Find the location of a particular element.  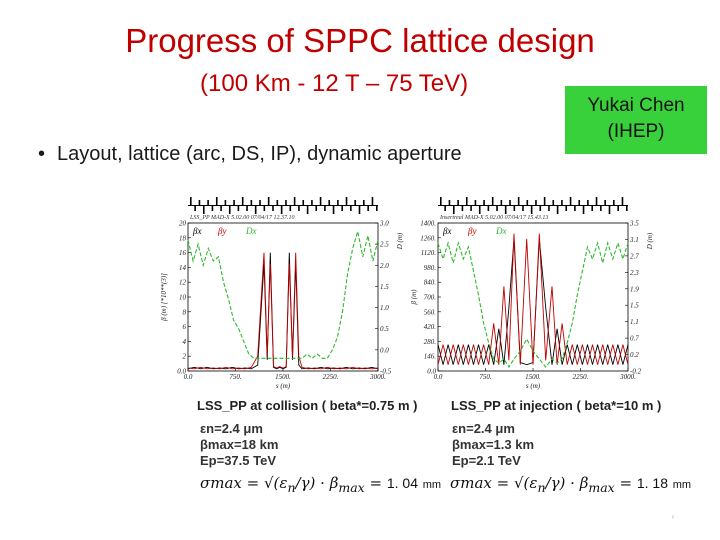

slide-subtitle: (100 Km - 12 T – 75 TeV) is located at coordinates (334, 83).